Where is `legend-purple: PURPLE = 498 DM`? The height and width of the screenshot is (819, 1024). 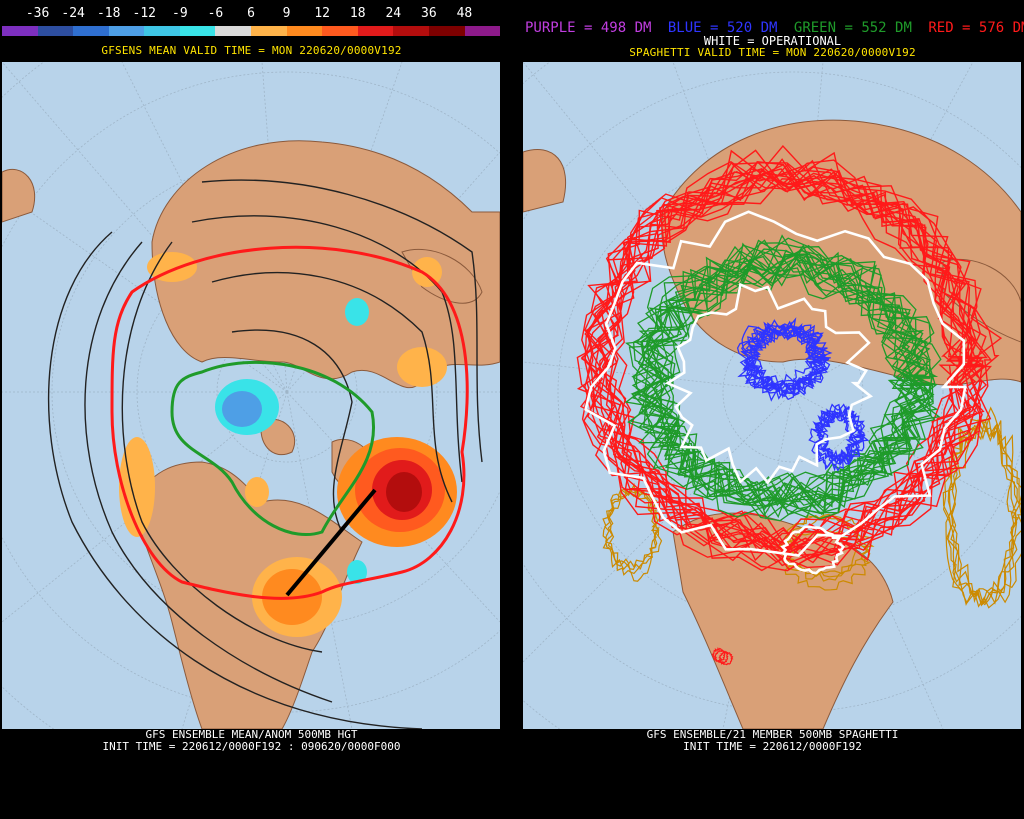 legend-purple: PURPLE = 498 DM is located at coordinates (588, 28).